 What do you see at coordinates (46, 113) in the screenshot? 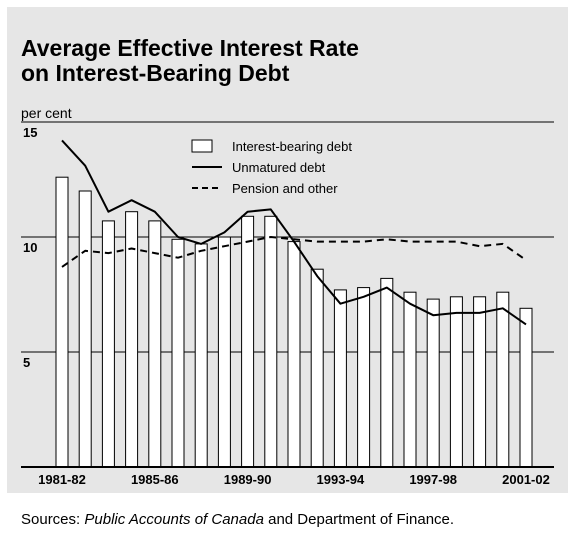
I see `y-axis-label: per cent` at bounding box center [46, 113].